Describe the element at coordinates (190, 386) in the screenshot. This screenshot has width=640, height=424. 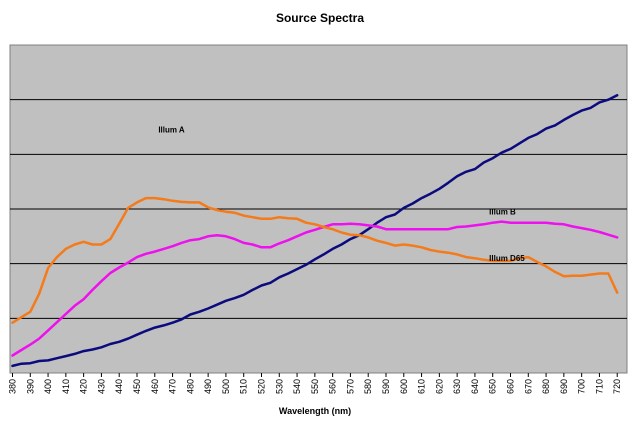
I see `x-tick-label: 480` at that location.